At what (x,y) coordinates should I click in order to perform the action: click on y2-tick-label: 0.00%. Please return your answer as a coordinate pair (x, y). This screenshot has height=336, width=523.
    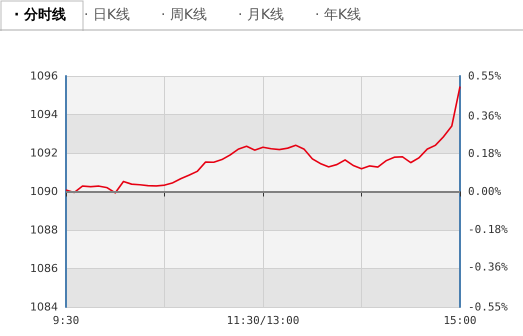
    Looking at the image, I should click on (485, 191).